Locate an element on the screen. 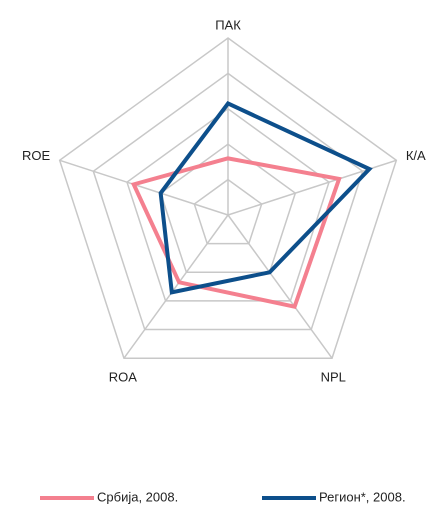  axis-label: К/А is located at coordinates (416, 155).